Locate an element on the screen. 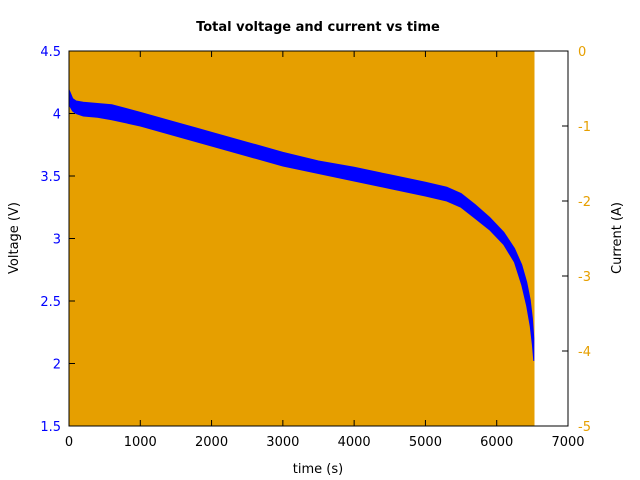  x-tick-label: 7000 is located at coordinates (567, 442).